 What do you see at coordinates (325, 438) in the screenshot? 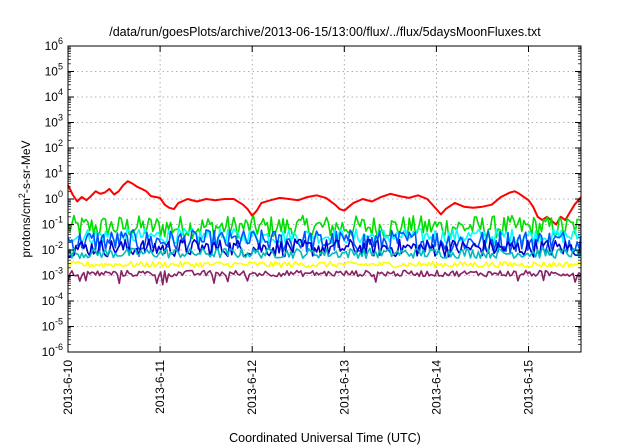
I see `x-axis-label: Coordinated Universal Time (UTC)` at bounding box center [325, 438].